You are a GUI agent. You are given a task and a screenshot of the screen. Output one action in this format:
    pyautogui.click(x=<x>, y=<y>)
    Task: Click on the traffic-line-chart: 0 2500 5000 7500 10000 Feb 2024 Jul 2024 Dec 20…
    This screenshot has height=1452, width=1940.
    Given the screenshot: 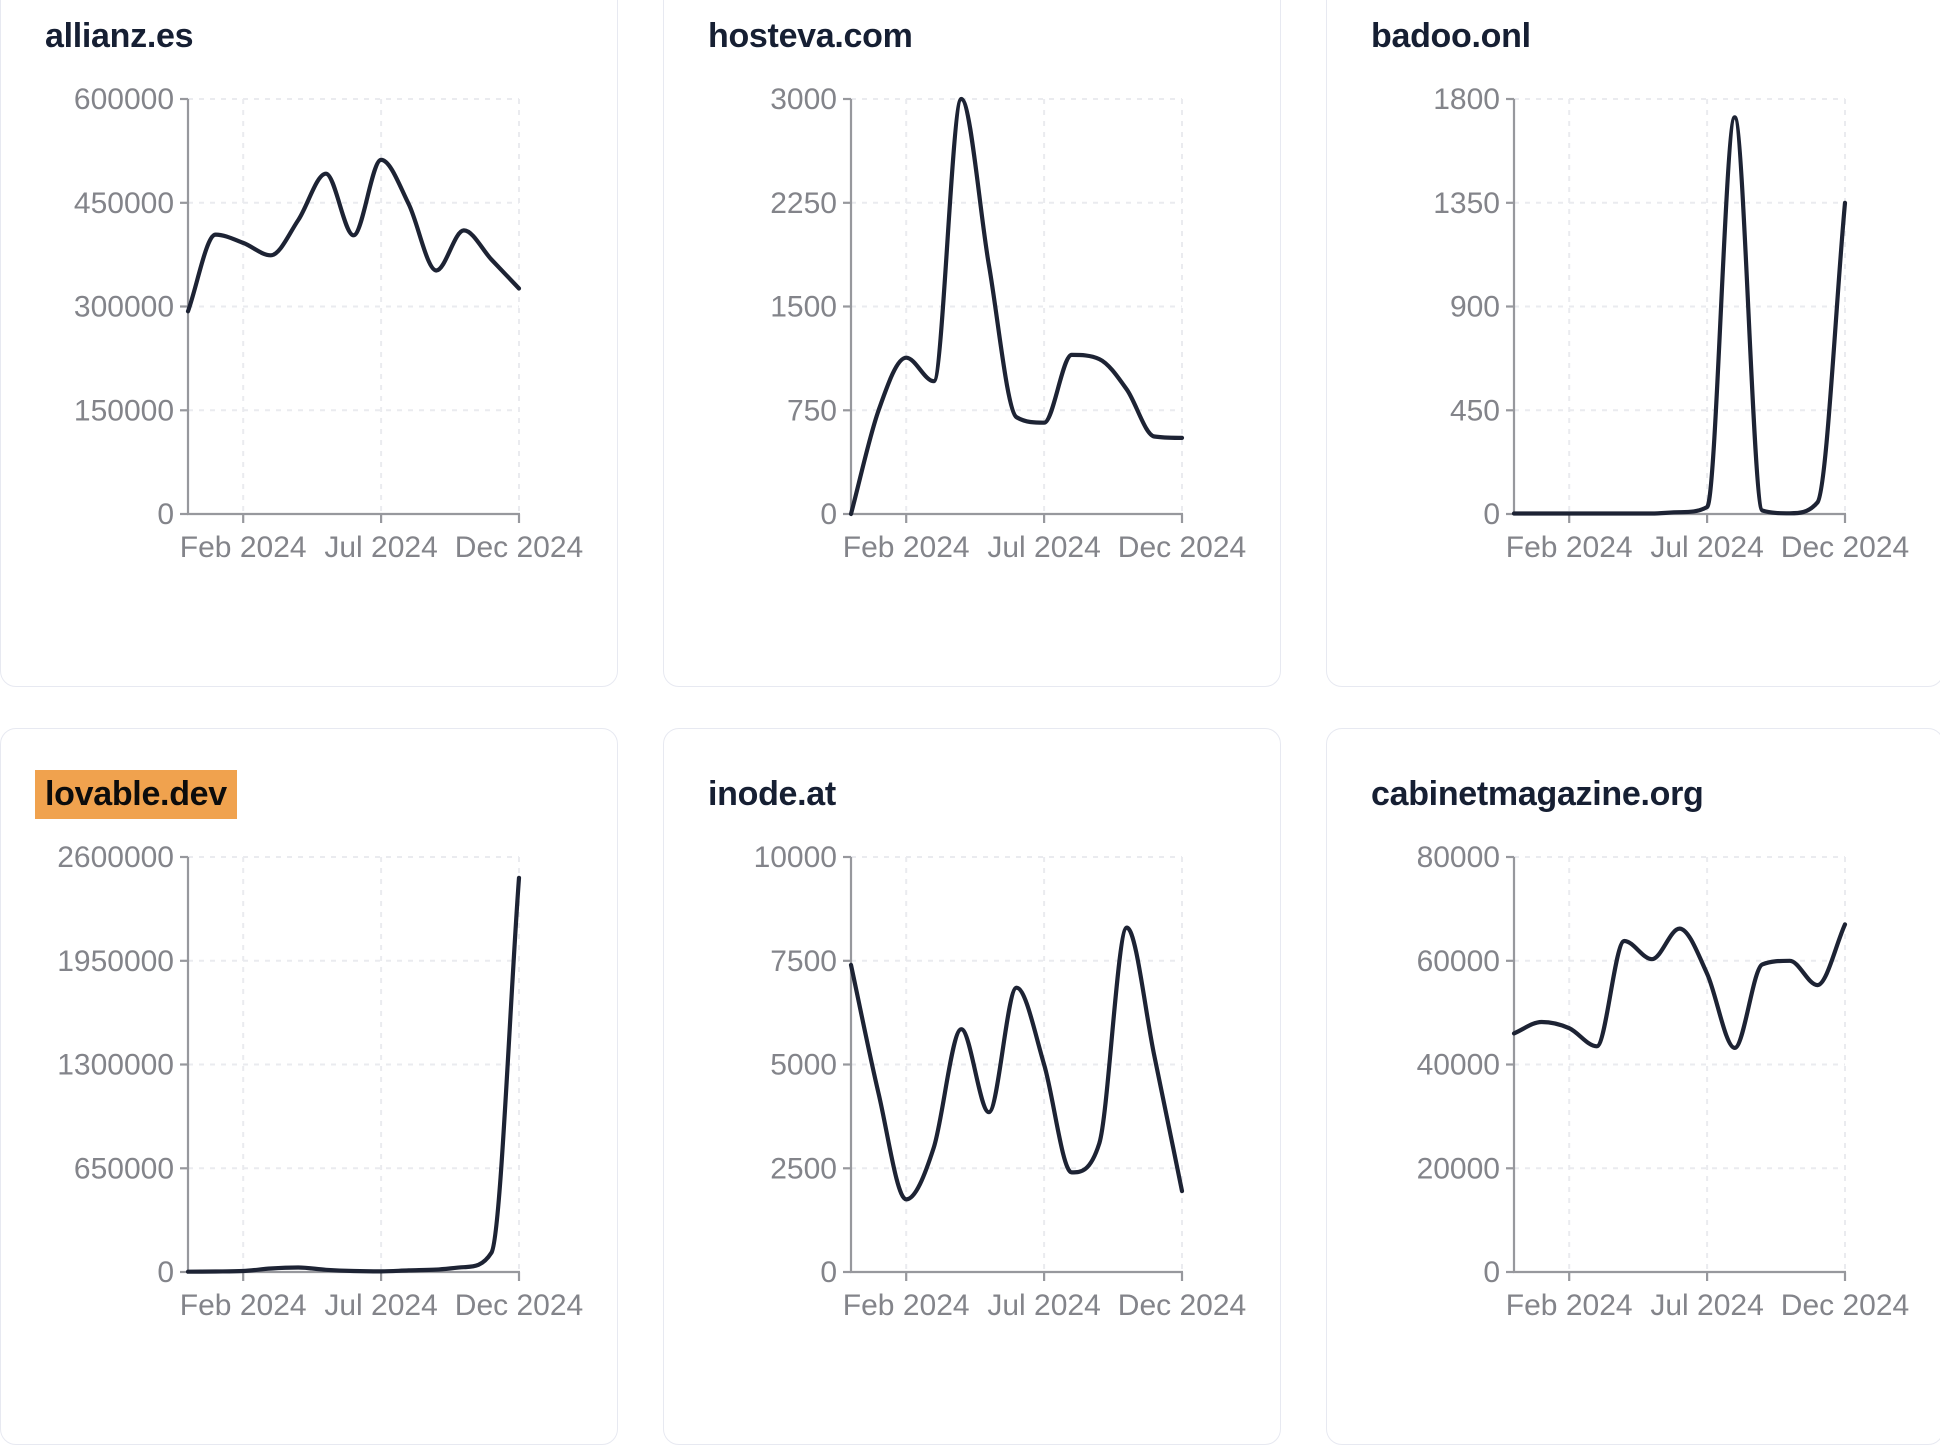 What is the action you would take?
    pyautogui.click(x=1000, y=1081)
    